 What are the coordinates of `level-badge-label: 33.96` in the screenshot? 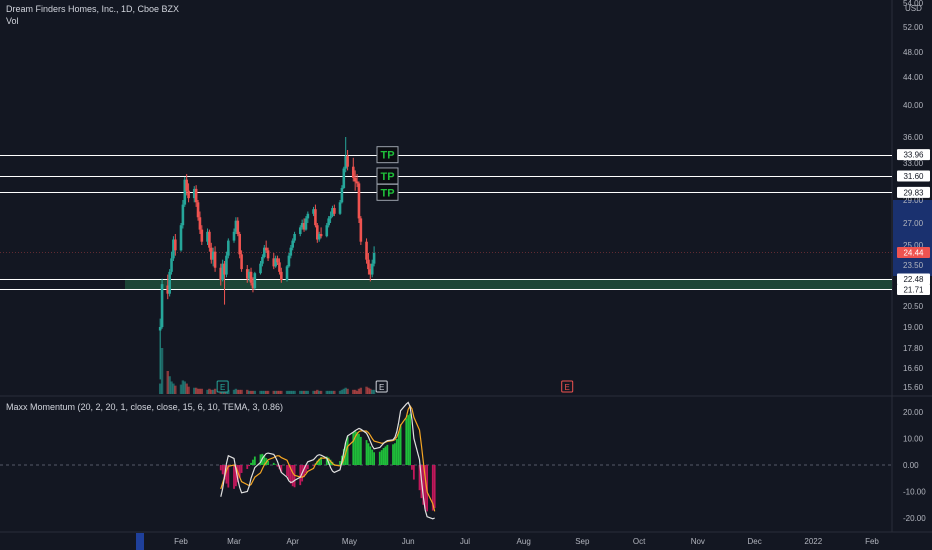 It's located at (913, 155).